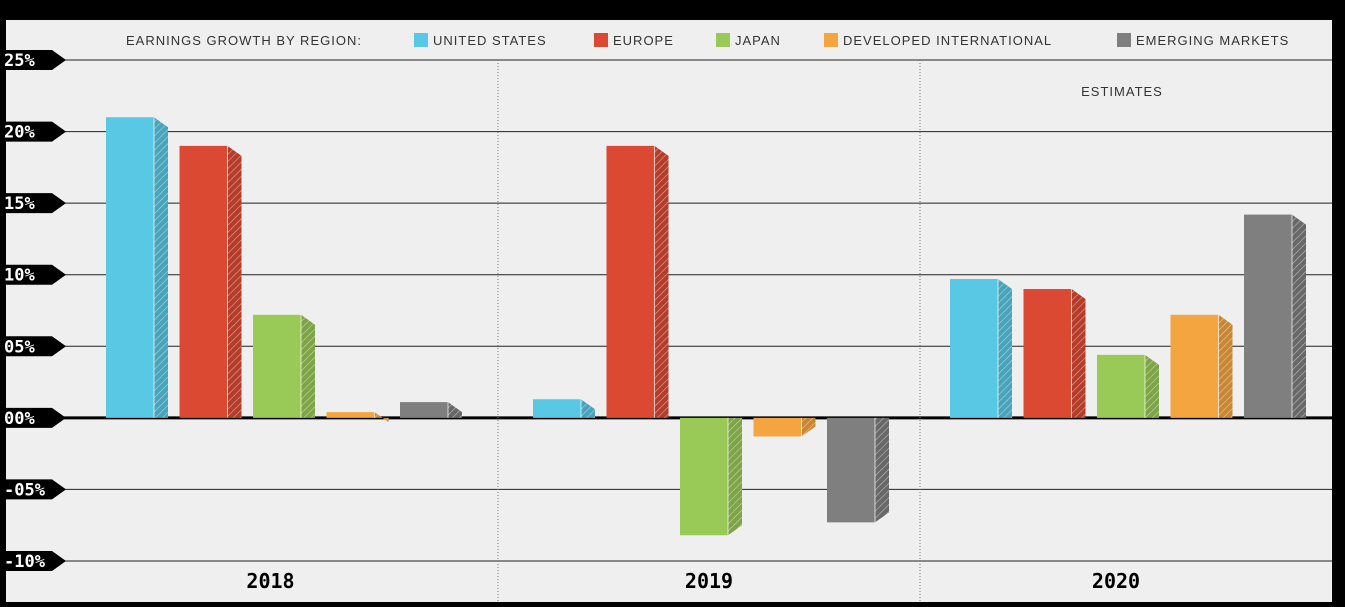 Image resolution: width=1345 pixels, height=607 pixels. What do you see at coordinates (758, 40) in the screenshot?
I see `legend-item: JAPAN` at bounding box center [758, 40].